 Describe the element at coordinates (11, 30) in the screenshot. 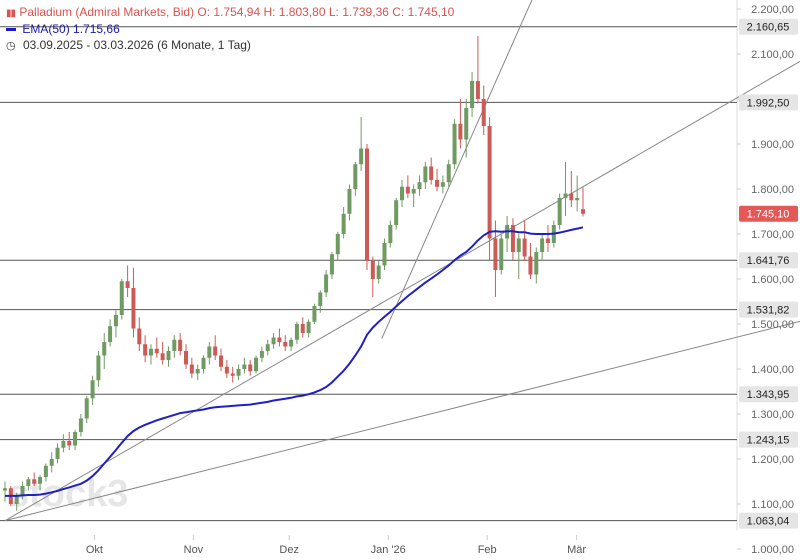

I see `line-legend-icon` at that location.